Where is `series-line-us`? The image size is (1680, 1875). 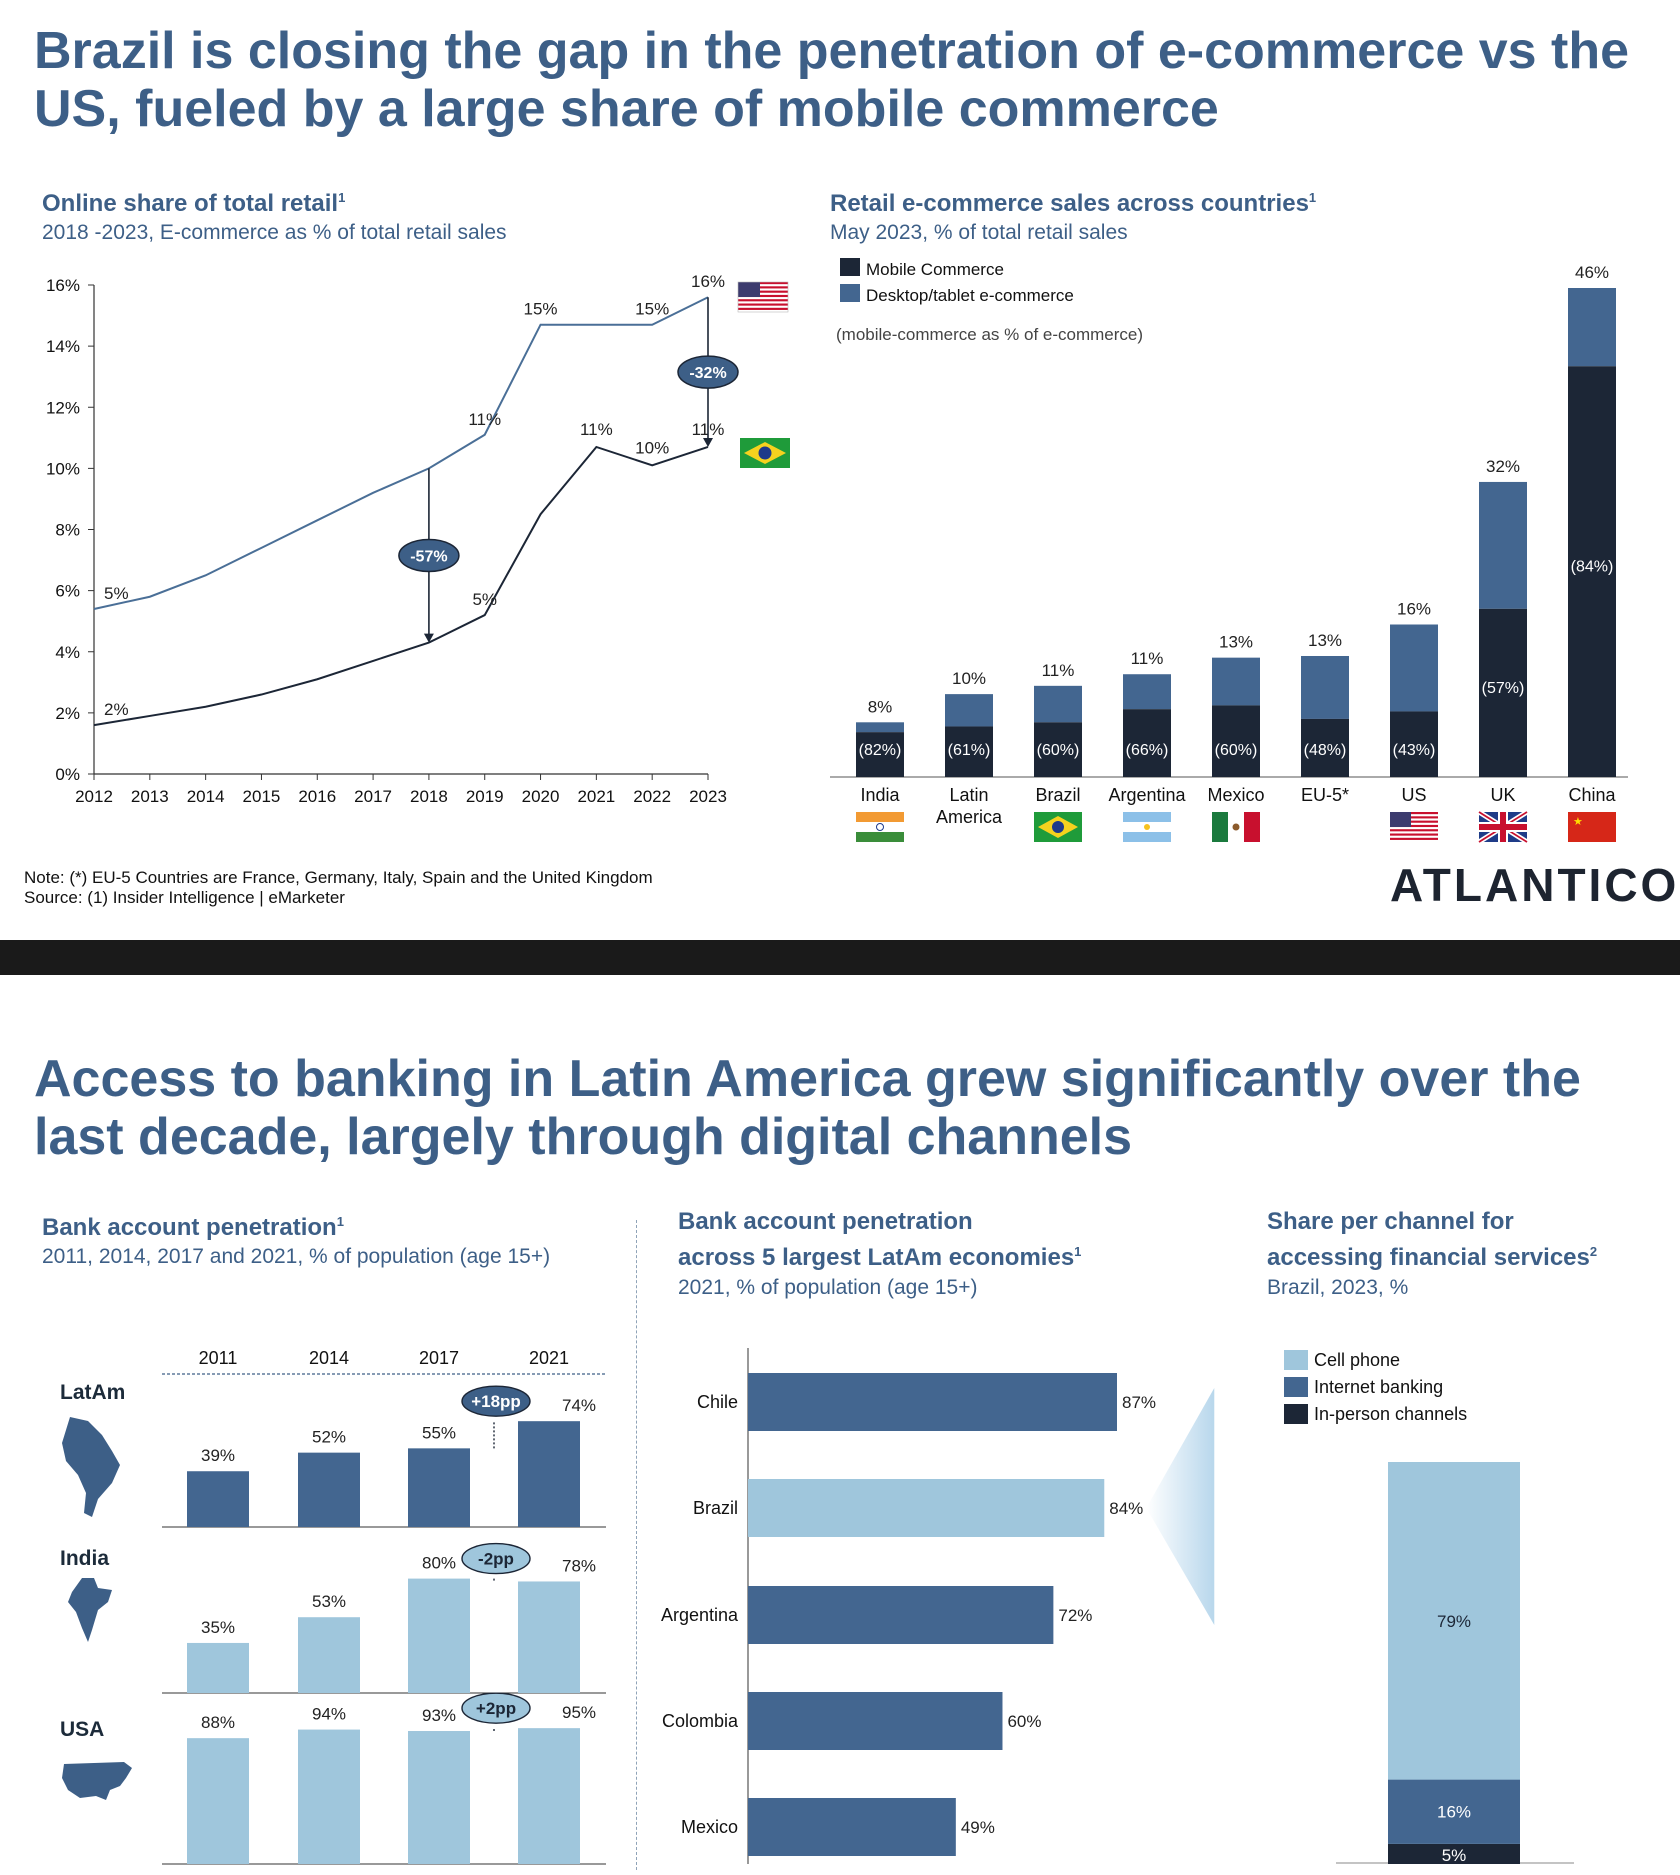
series-line-us is located at coordinates (401, 453).